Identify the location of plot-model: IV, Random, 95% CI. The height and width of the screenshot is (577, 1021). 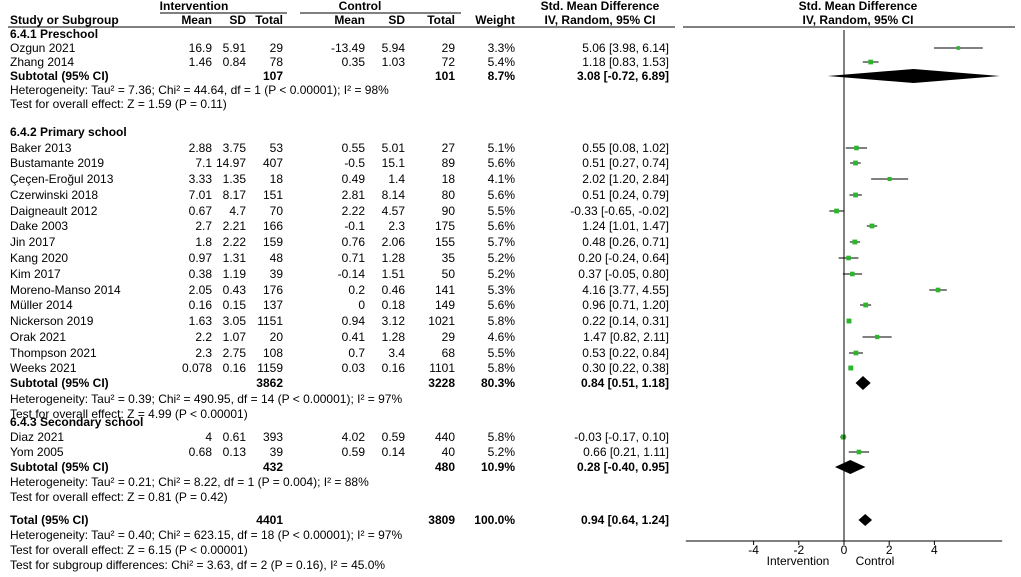
(858, 20).